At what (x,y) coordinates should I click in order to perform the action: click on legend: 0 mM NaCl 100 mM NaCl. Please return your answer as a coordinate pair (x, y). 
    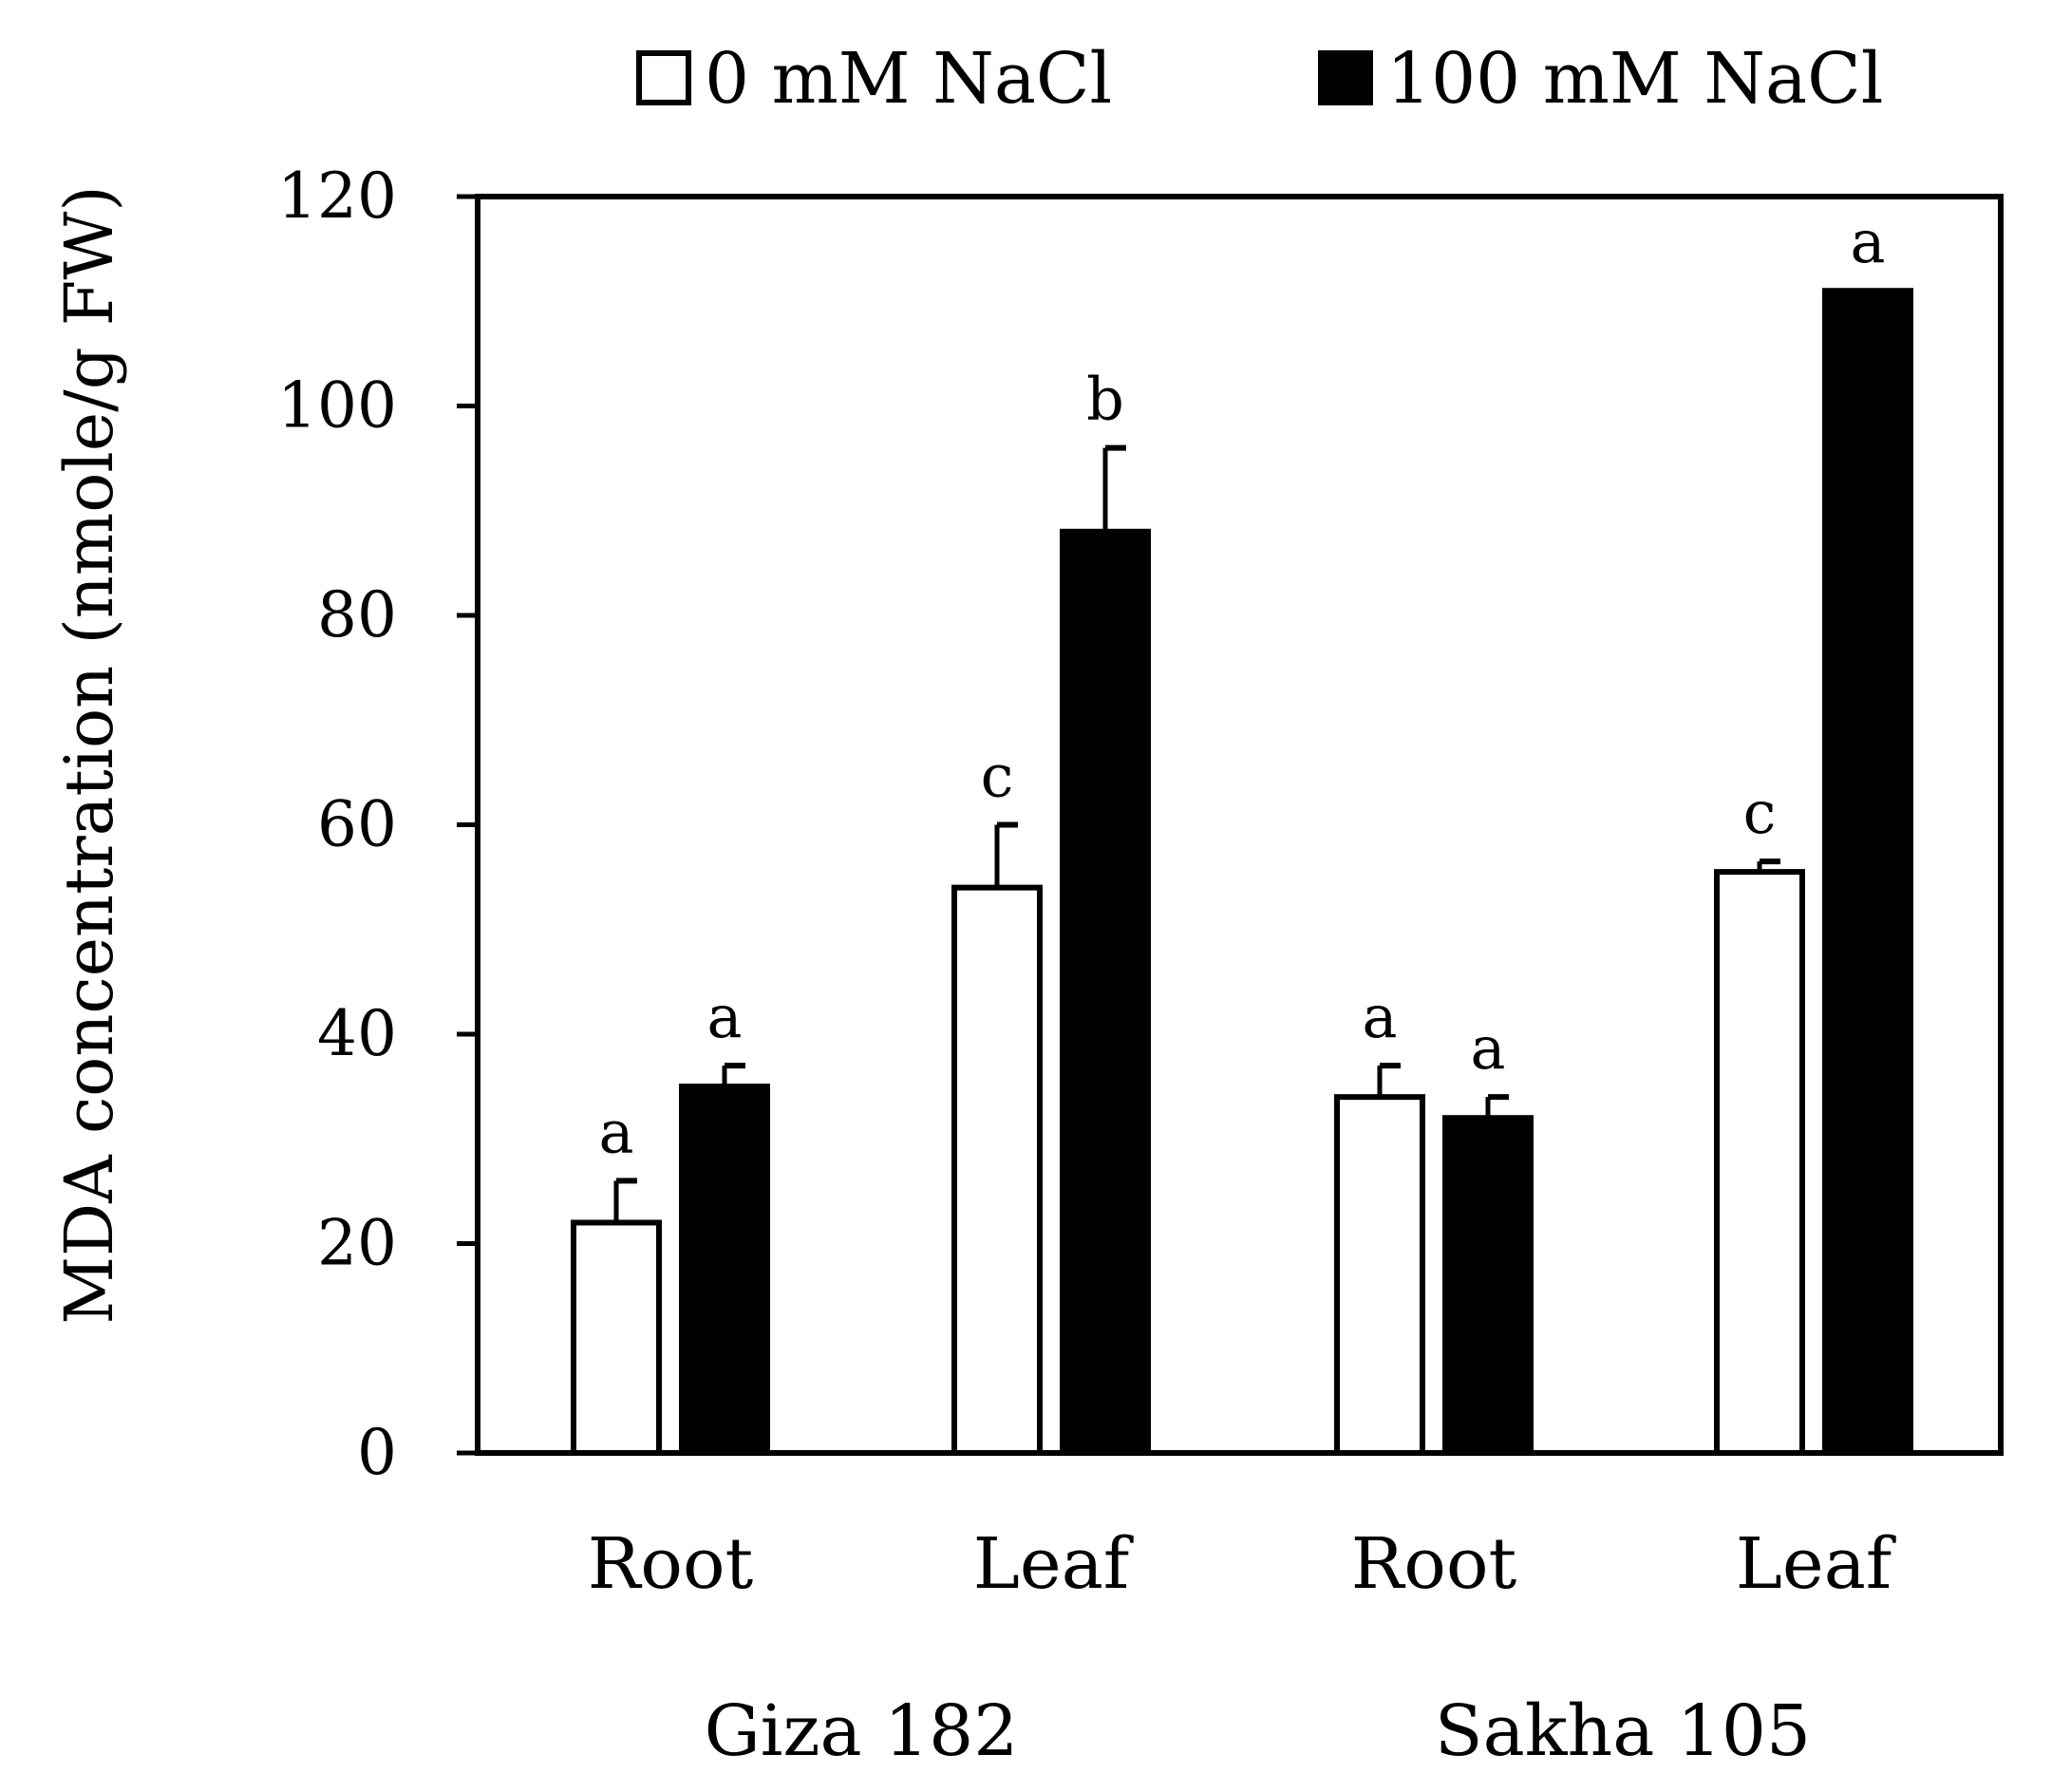
    Looking at the image, I should click on (1259, 79).